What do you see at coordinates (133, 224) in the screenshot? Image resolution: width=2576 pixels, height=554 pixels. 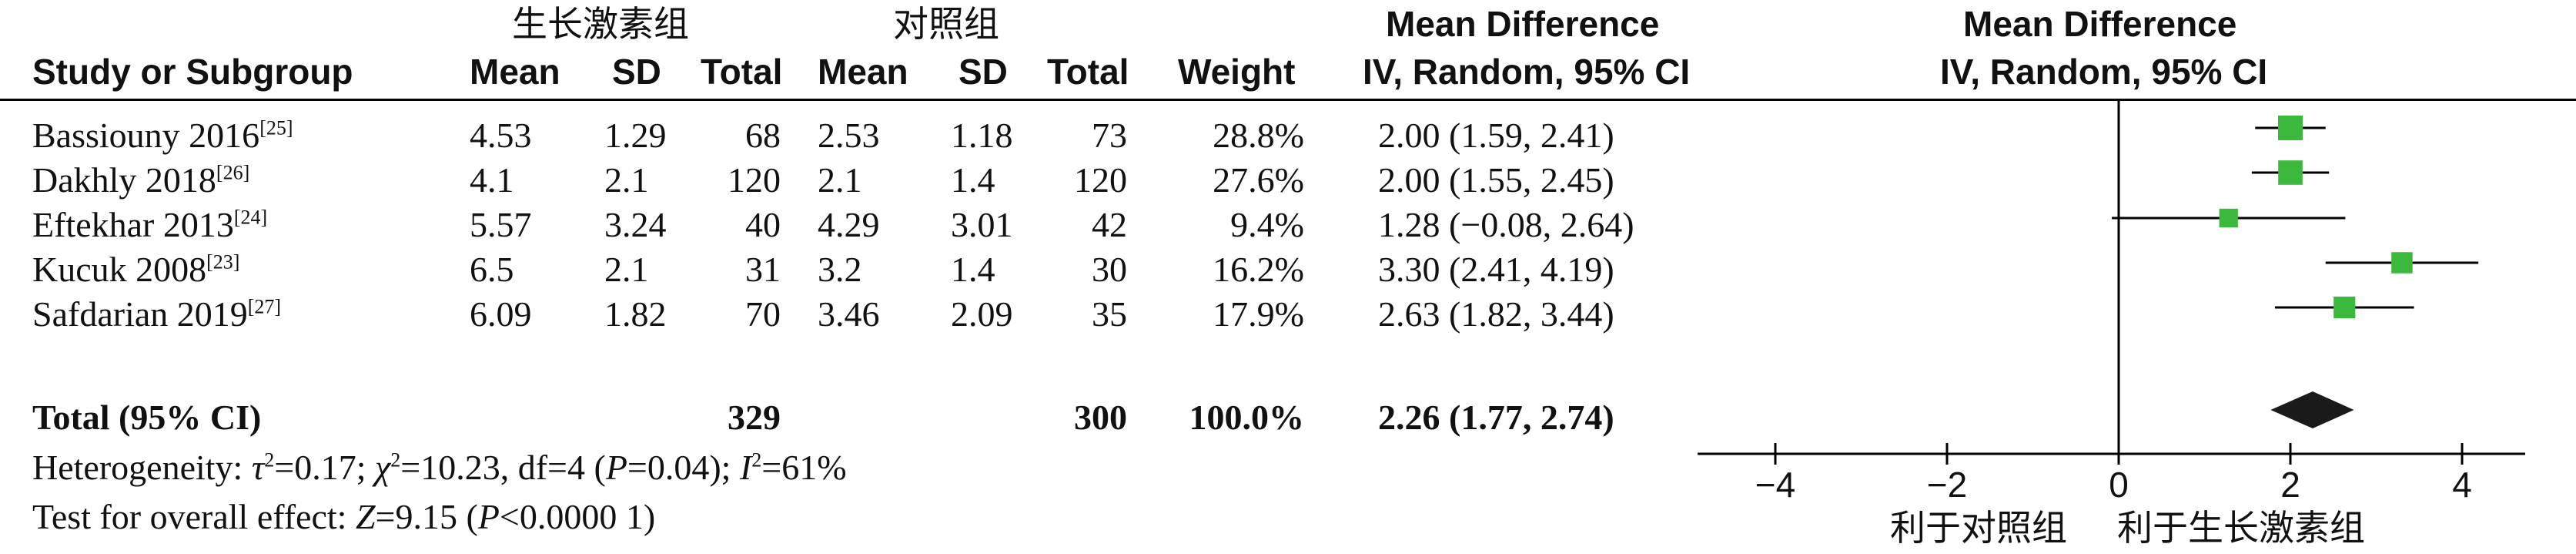 I see `study-name-text: Eftekhar 2013` at bounding box center [133, 224].